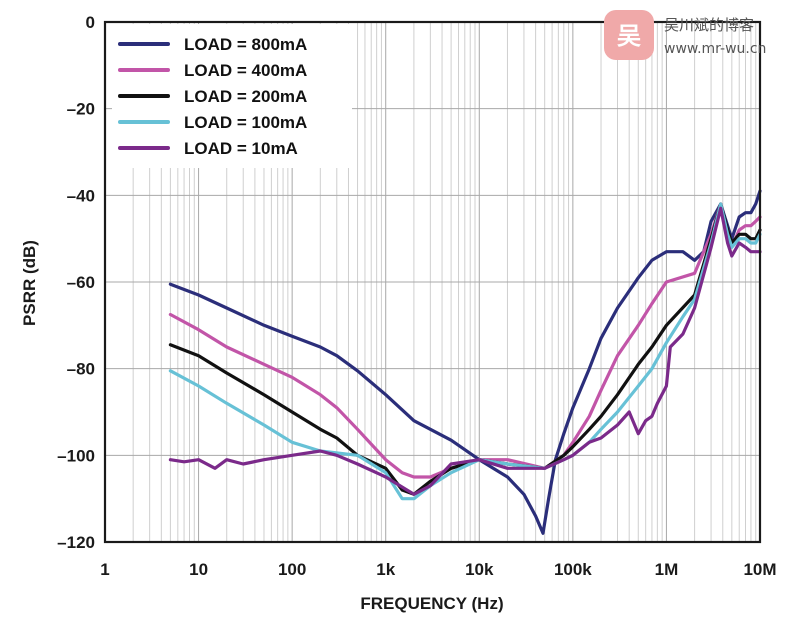  Describe the element at coordinates (81, 109) in the screenshot. I see `y-tick-label: –20` at that location.